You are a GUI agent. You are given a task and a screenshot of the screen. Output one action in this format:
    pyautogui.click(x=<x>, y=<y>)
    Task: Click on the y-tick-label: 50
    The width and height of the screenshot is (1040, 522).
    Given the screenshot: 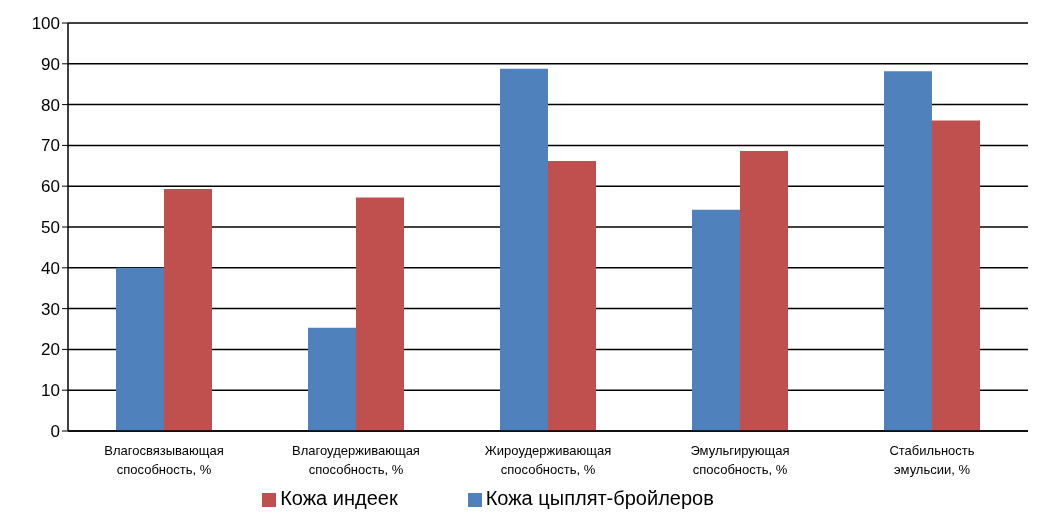 What is the action you would take?
    pyautogui.click(x=50, y=228)
    